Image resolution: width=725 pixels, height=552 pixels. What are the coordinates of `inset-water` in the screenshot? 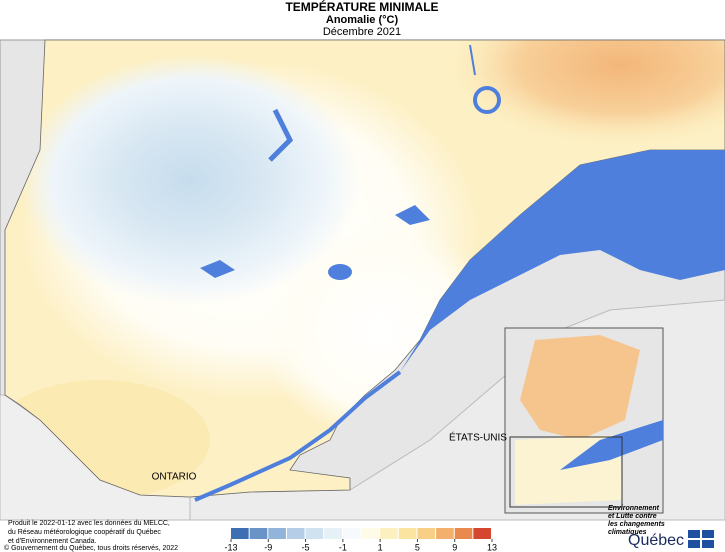 It's located at (611, 445).